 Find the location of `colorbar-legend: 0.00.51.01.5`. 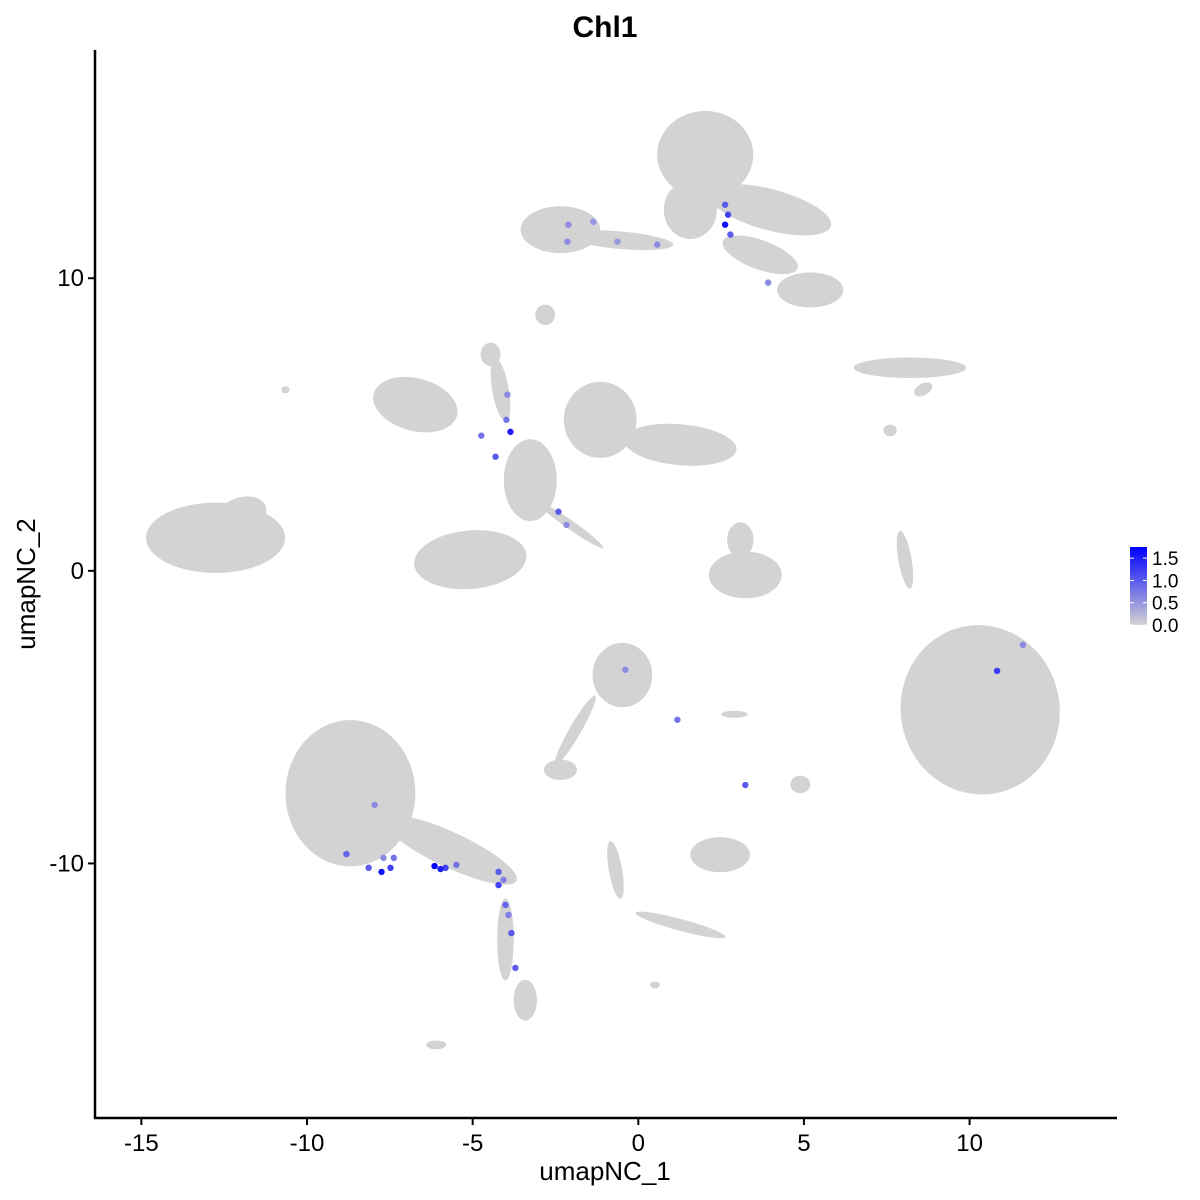

colorbar-legend: 0.00.51.01.5 is located at coordinates (1154, 592).